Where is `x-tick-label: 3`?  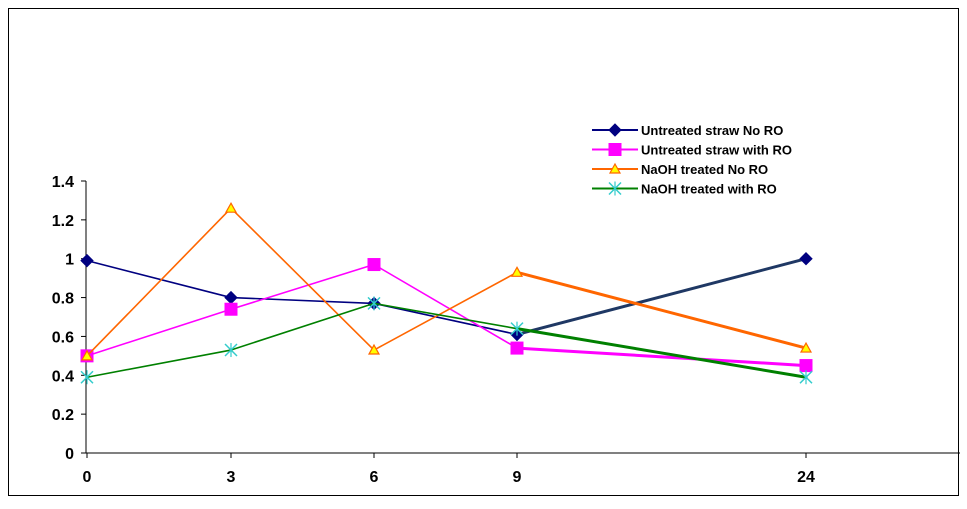
x-tick-label: 3 is located at coordinates (231, 477).